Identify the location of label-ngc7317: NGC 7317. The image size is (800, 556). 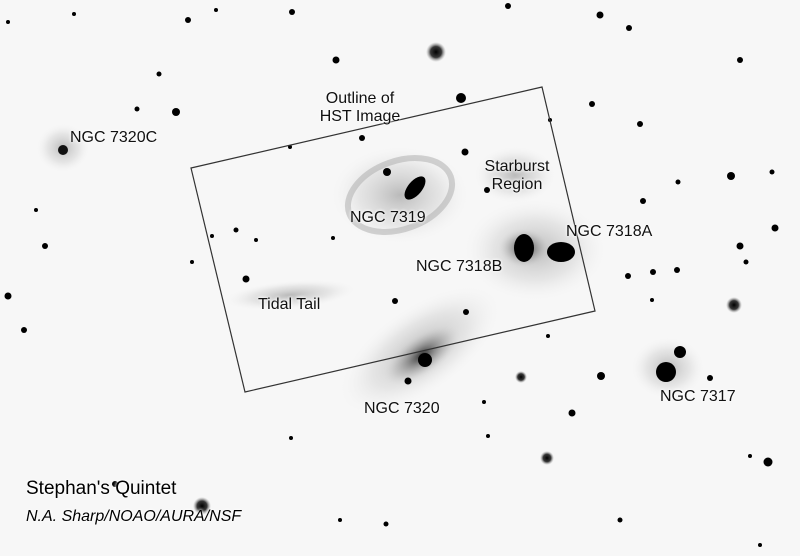
(698, 396).